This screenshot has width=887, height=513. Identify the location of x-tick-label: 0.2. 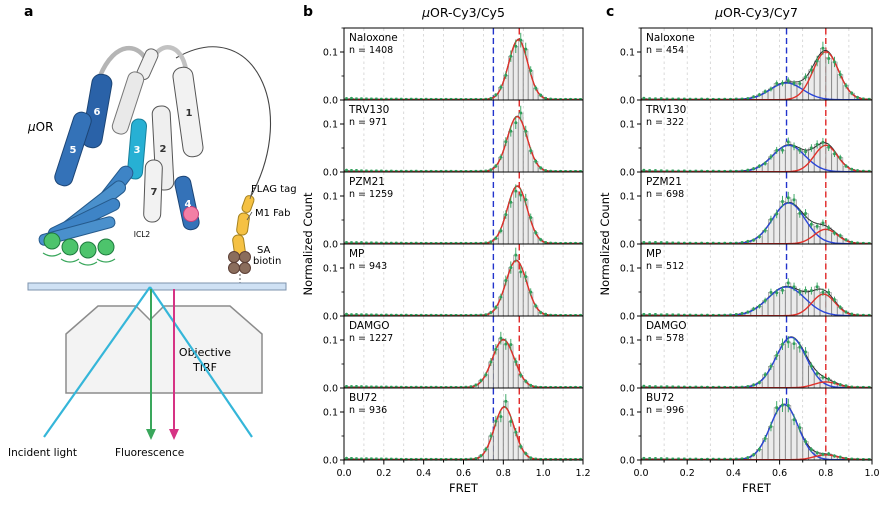
(687, 473).